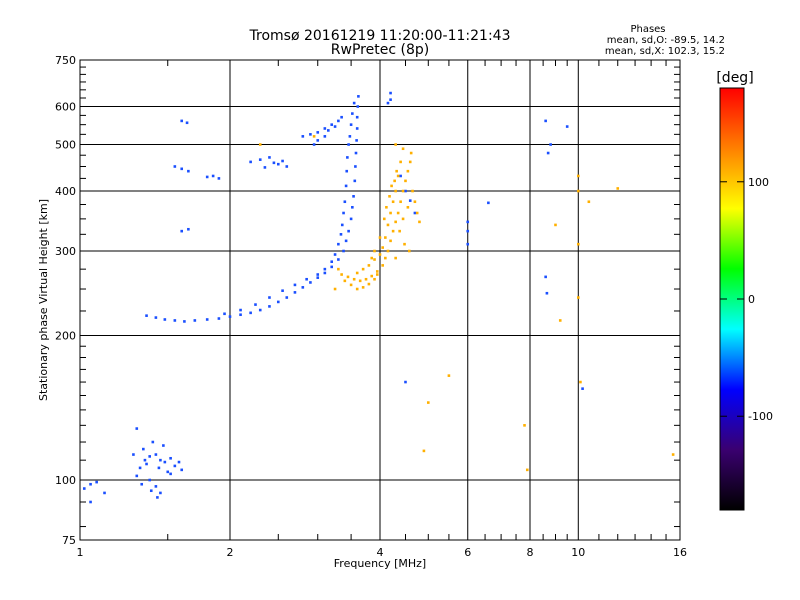  What do you see at coordinates (380, 36) in the screenshot?
I see `chart-title: Tromsø 20161219 11:20:00-11:21:43` at bounding box center [380, 36].